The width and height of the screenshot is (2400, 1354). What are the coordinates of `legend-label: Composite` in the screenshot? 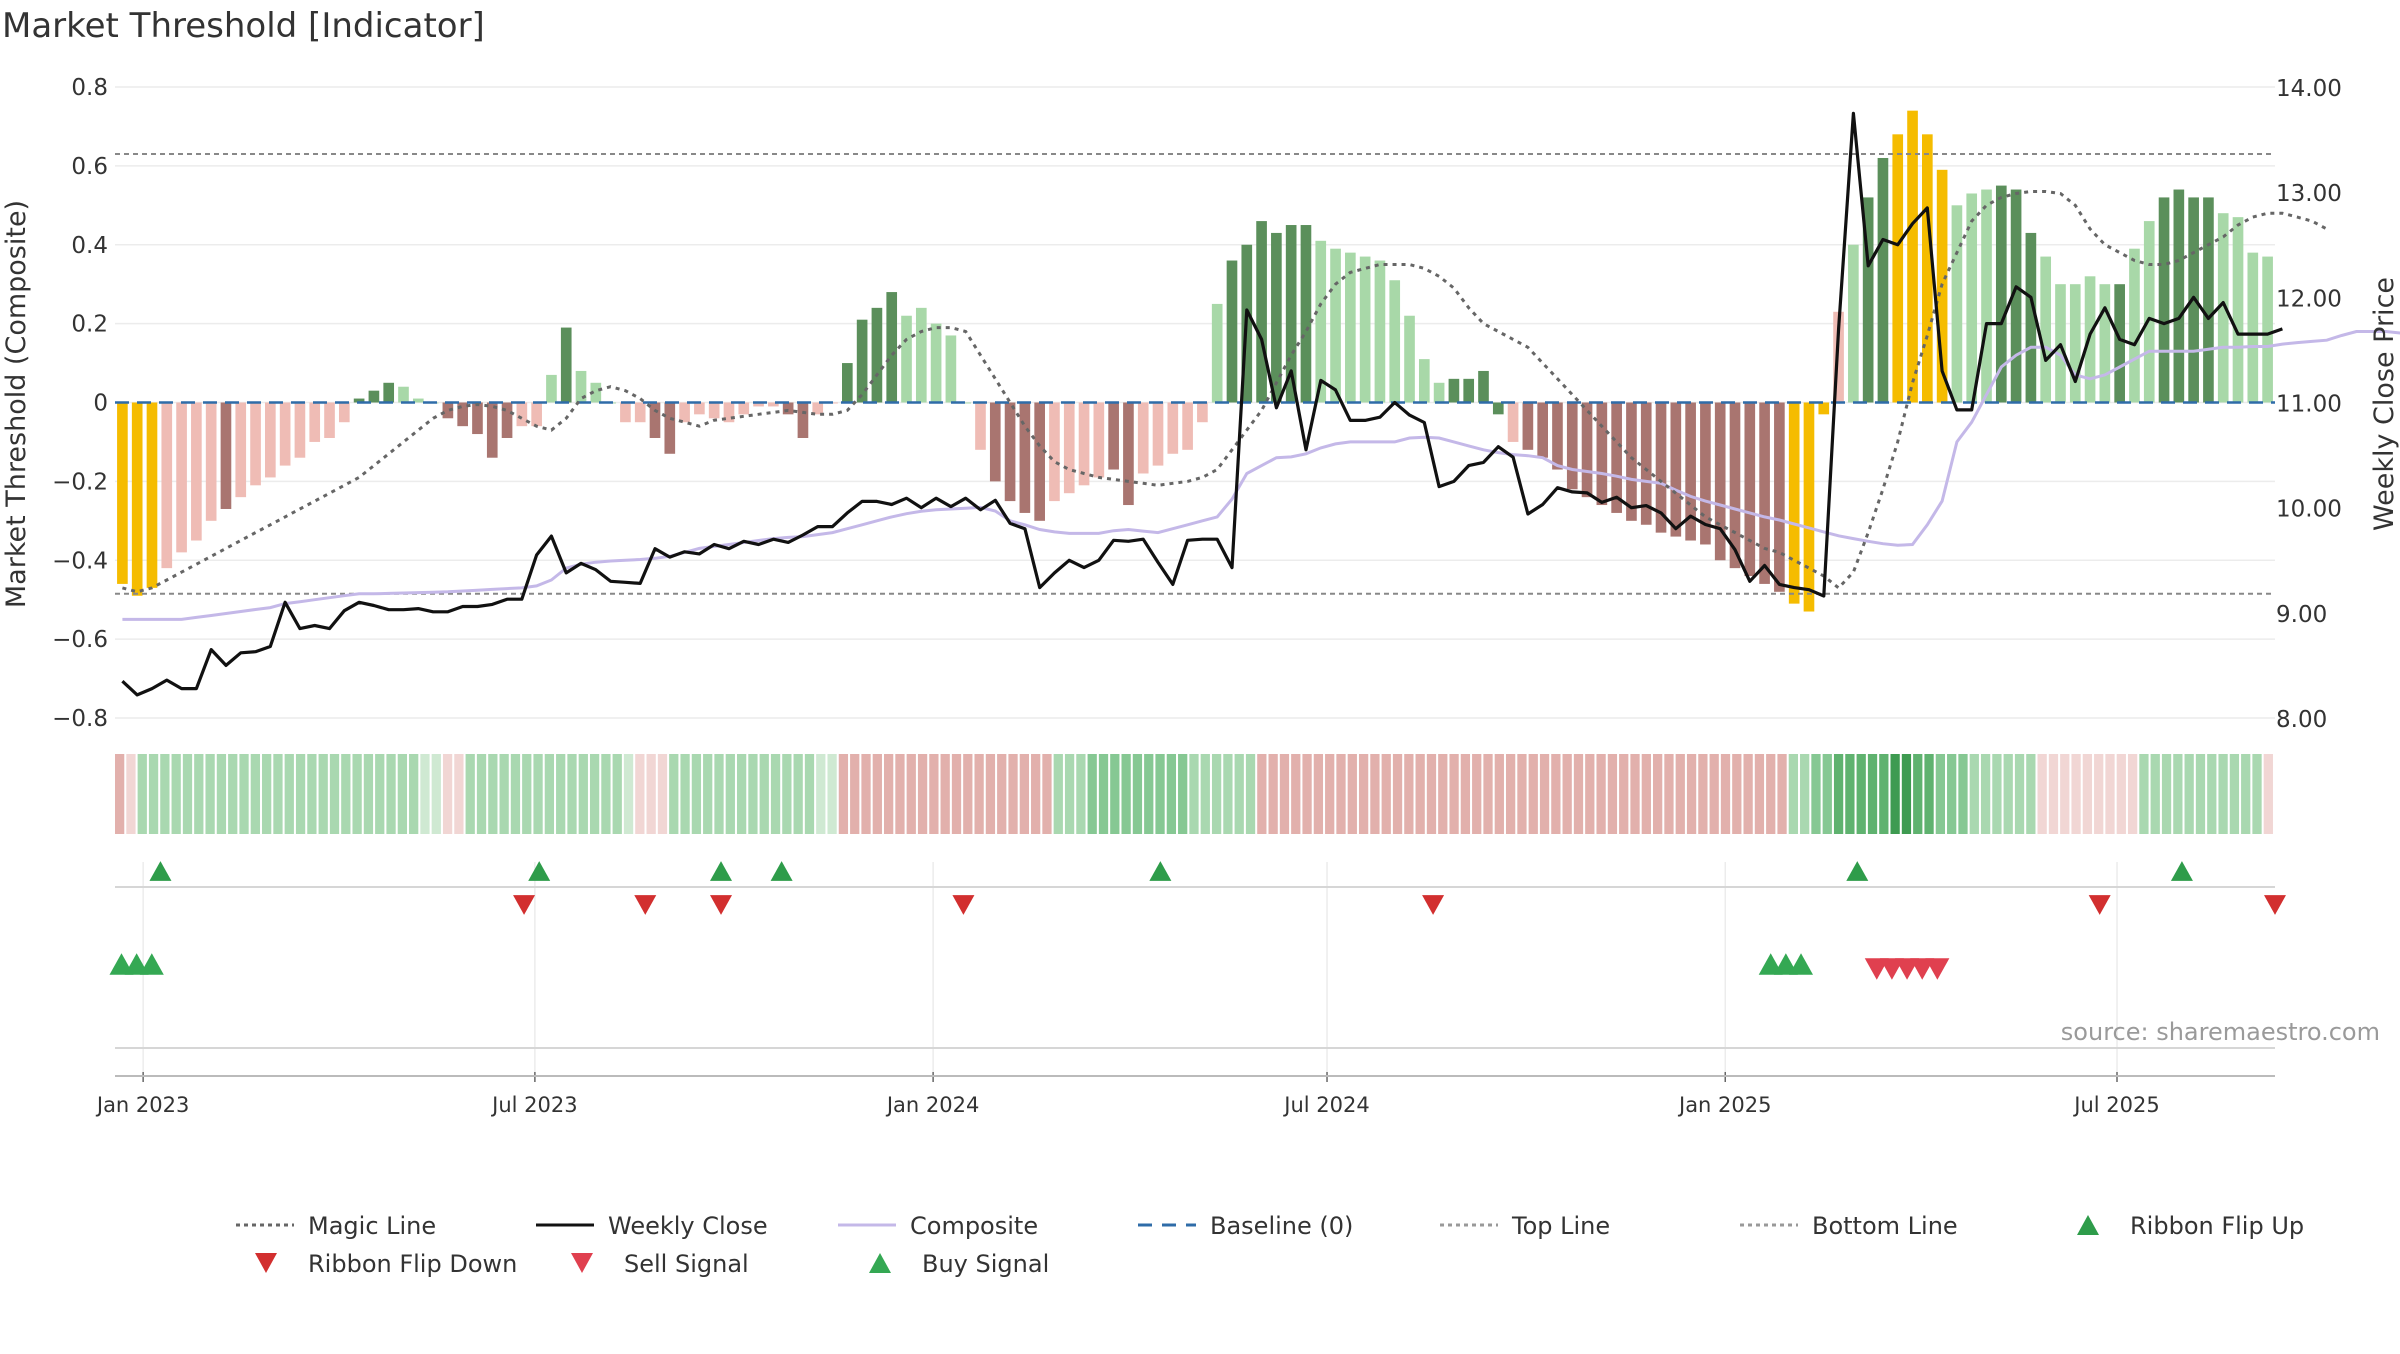 It's located at (974, 1226).